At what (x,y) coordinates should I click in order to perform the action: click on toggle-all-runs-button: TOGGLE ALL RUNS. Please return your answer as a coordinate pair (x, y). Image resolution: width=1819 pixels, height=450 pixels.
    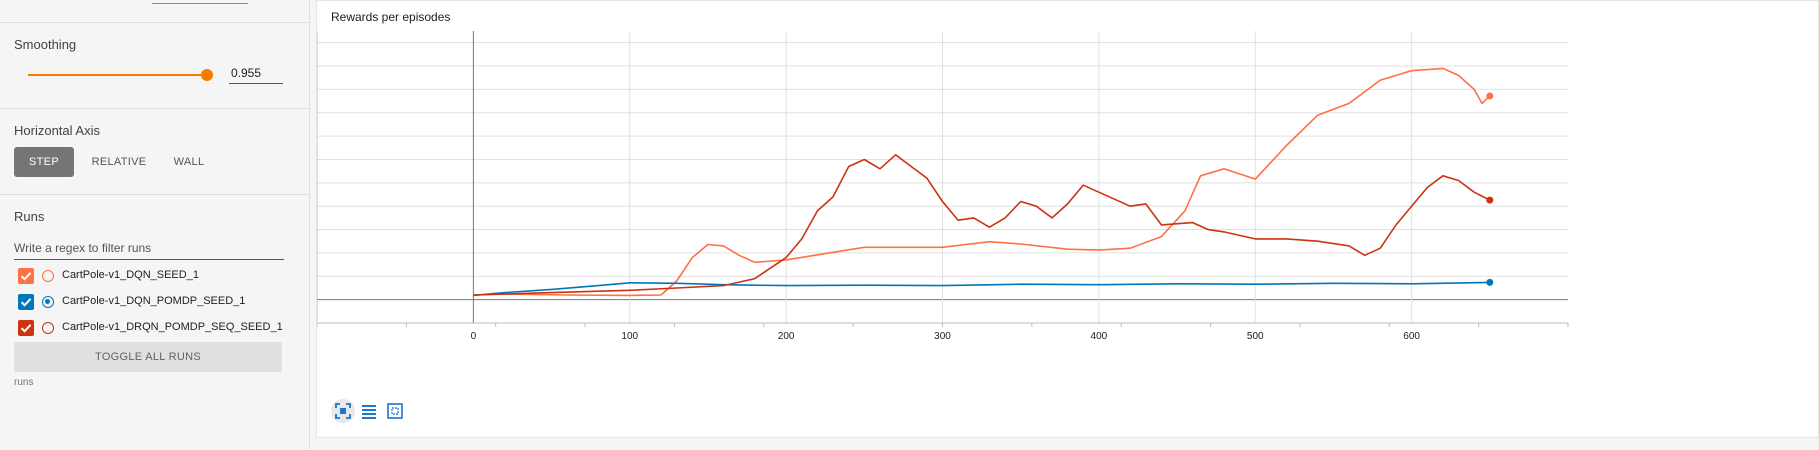
    Looking at the image, I should click on (148, 357).